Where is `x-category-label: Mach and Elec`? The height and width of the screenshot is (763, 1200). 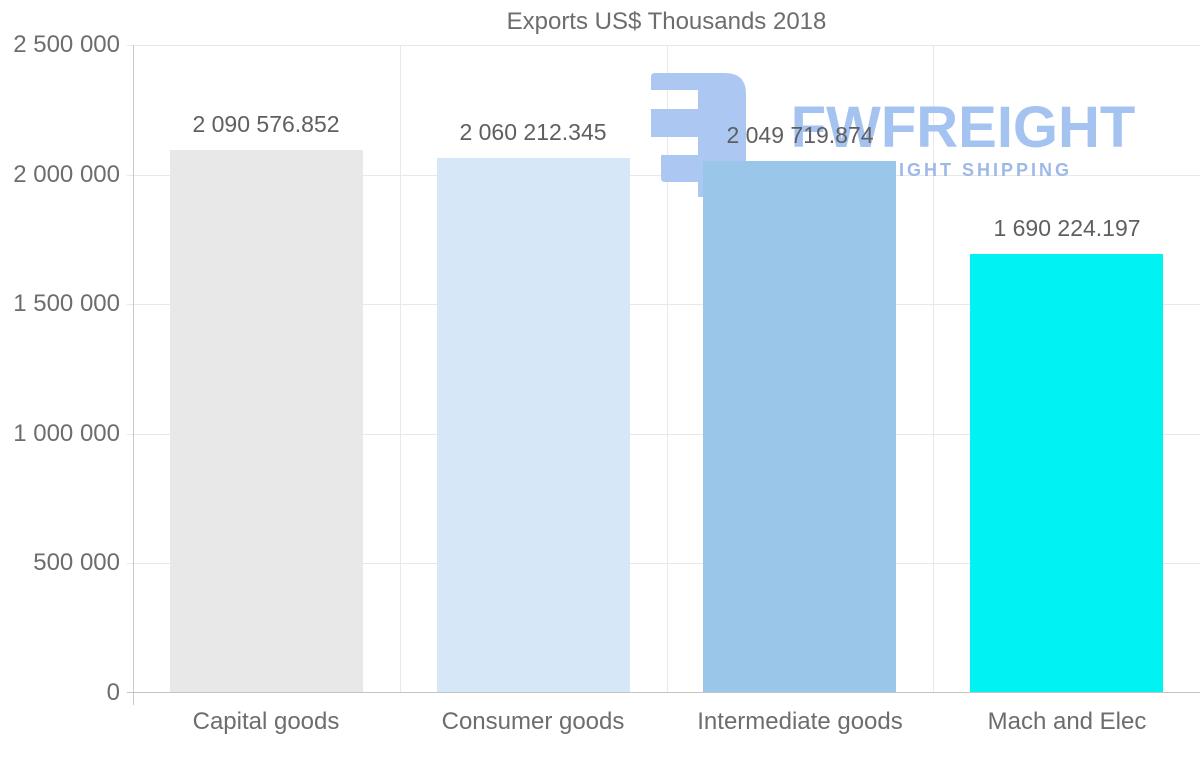 x-category-label: Mach and Elec is located at coordinates (1067, 721).